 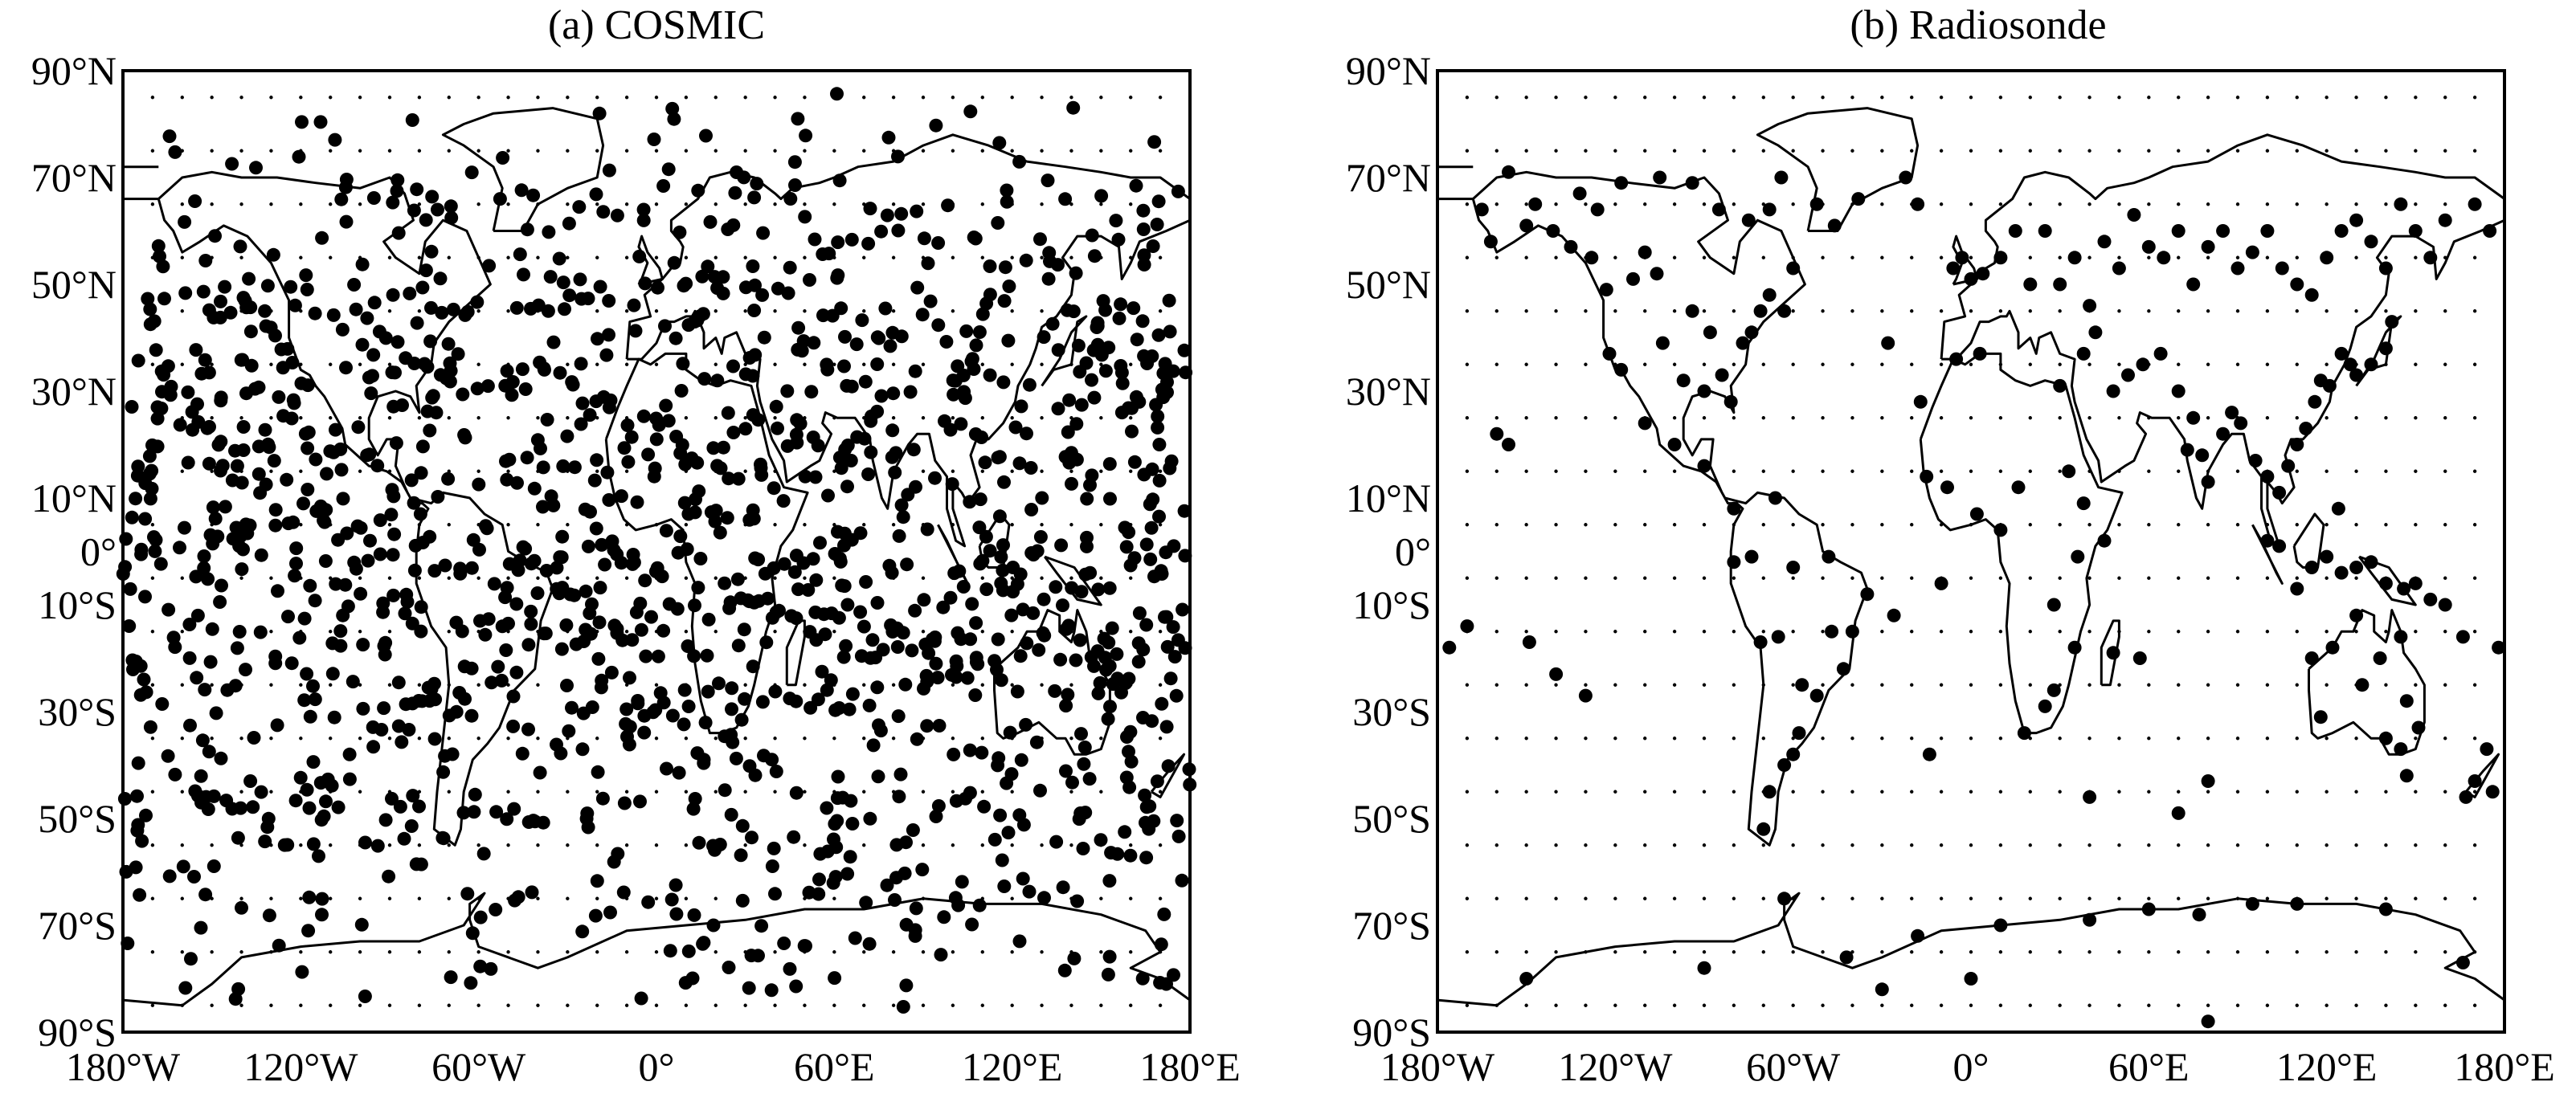 What do you see at coordinates (478, 1066) in the screenshot?
I see `x-tick-label: 60°W` at bounding box center [478, 1066].